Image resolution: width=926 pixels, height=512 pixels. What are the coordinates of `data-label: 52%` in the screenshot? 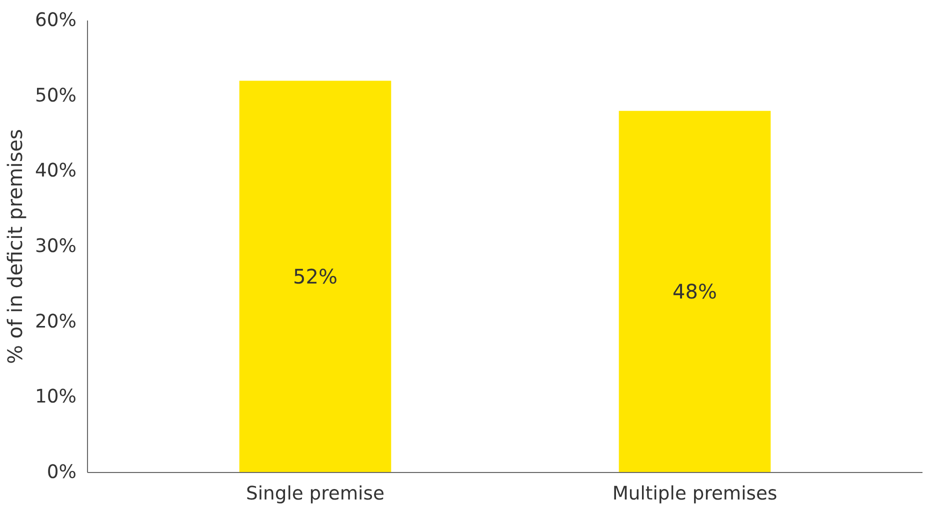 It's located at (315, 276).